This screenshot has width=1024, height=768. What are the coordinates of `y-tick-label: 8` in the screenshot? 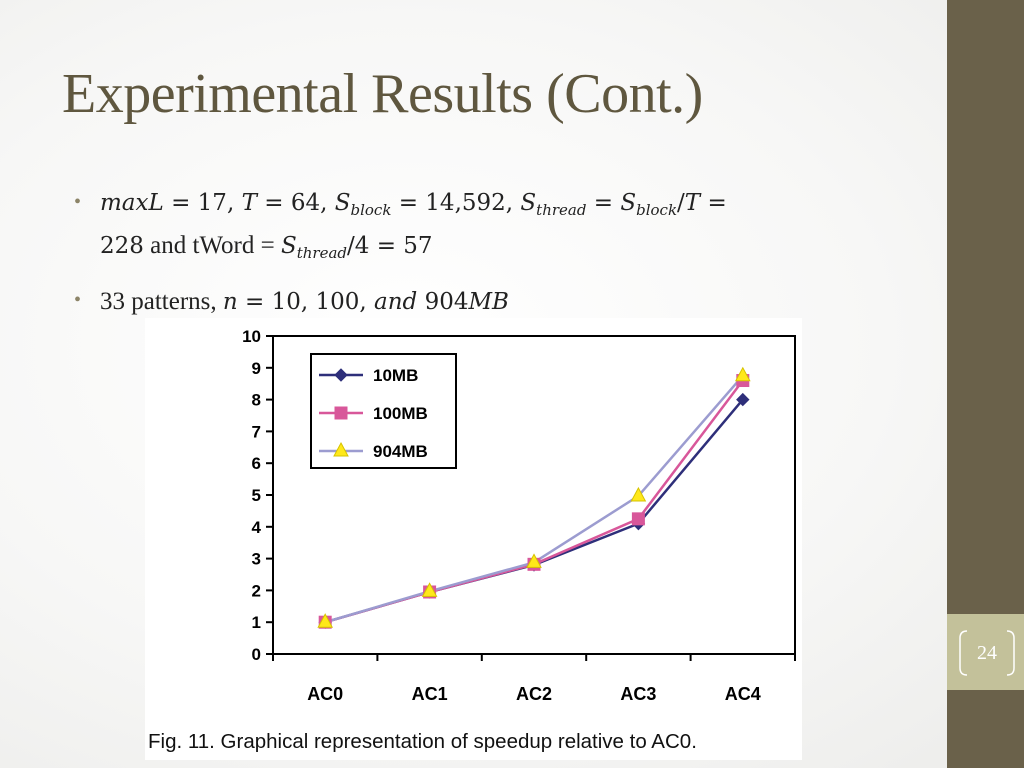 It's located at (256, 400).